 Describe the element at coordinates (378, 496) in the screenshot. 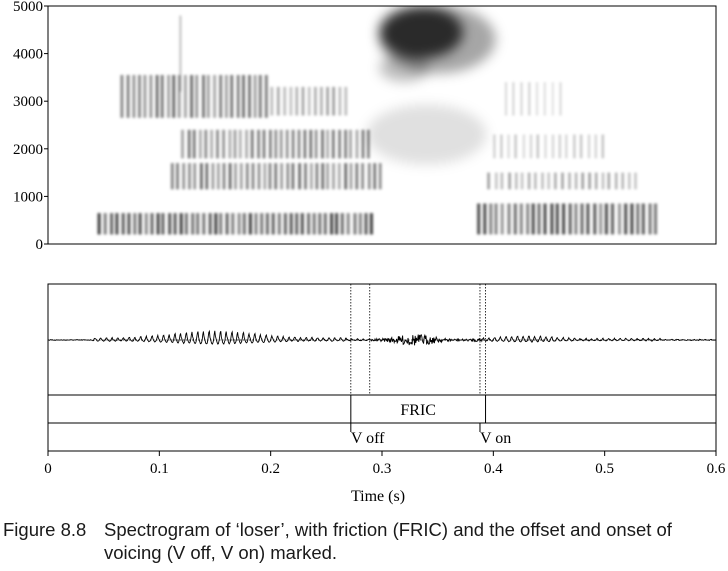

I see `x-axis-label: Time (s)` at that location.